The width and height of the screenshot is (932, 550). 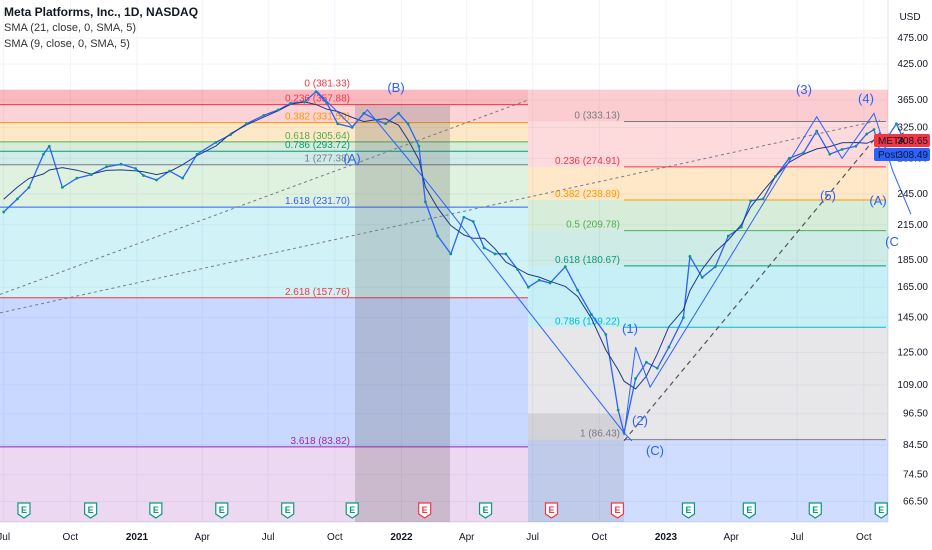 I want to click on indicator-sma-9: SMA (9, close, 0, SMA, 5), so click(x=67, y=44).